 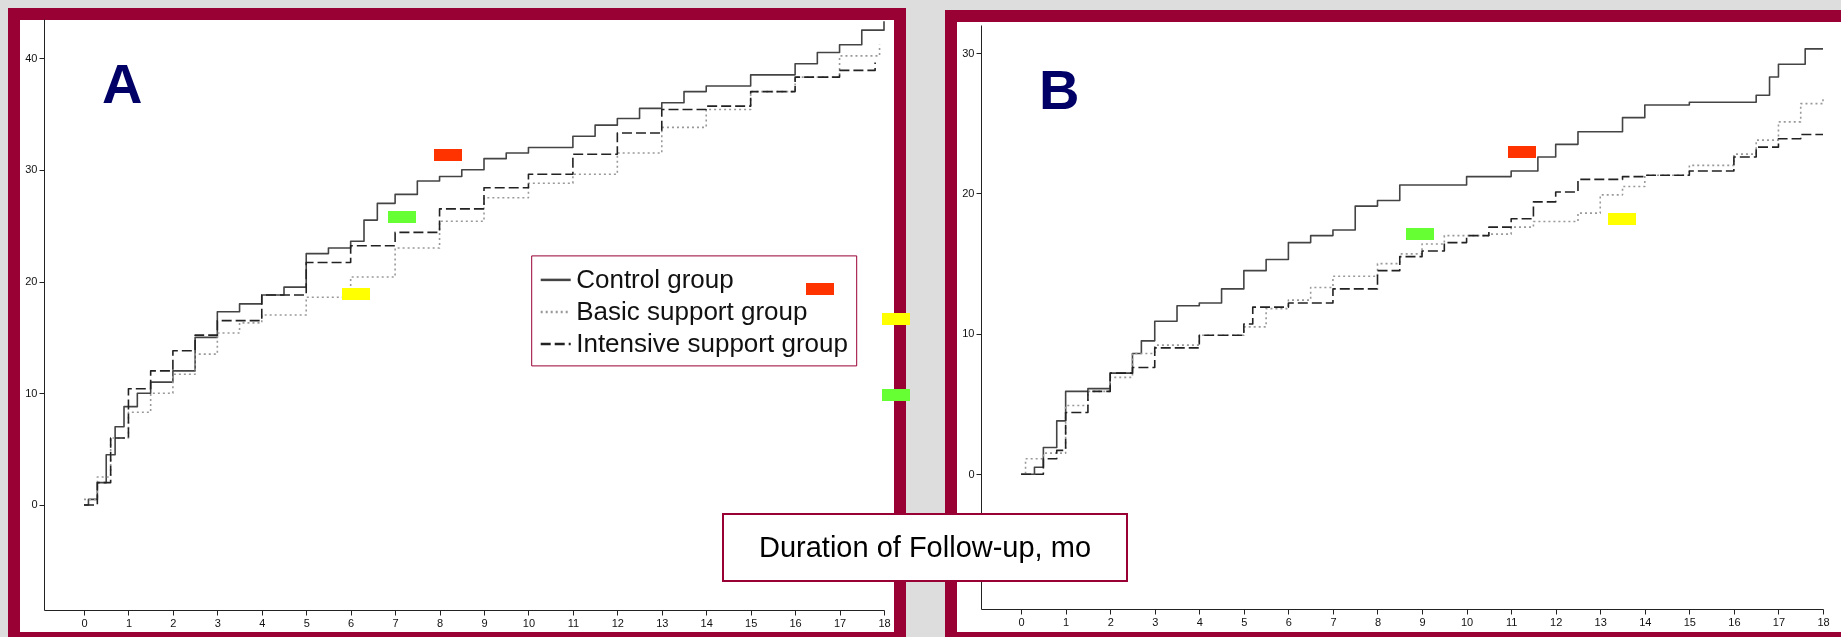 I want to click on x-axis-title: Duration of Follow-up, mo, so click(x=925, y=547).